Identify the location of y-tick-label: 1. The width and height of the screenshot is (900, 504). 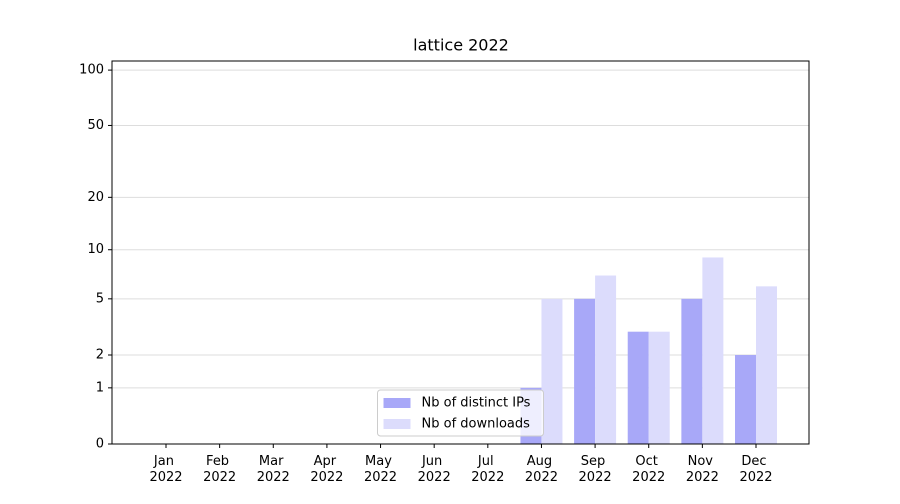
(100, 387).